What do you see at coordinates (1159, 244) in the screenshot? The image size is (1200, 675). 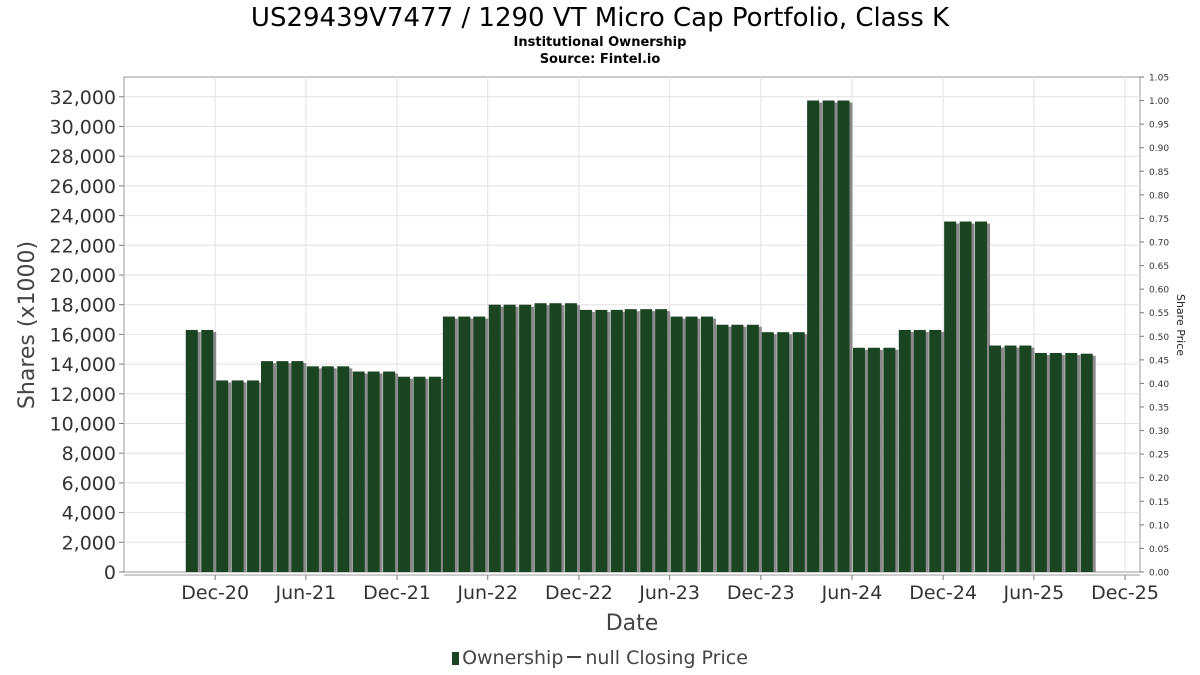 I see `y2-tick-label: 0.70` at bounding box center [1159, 244].